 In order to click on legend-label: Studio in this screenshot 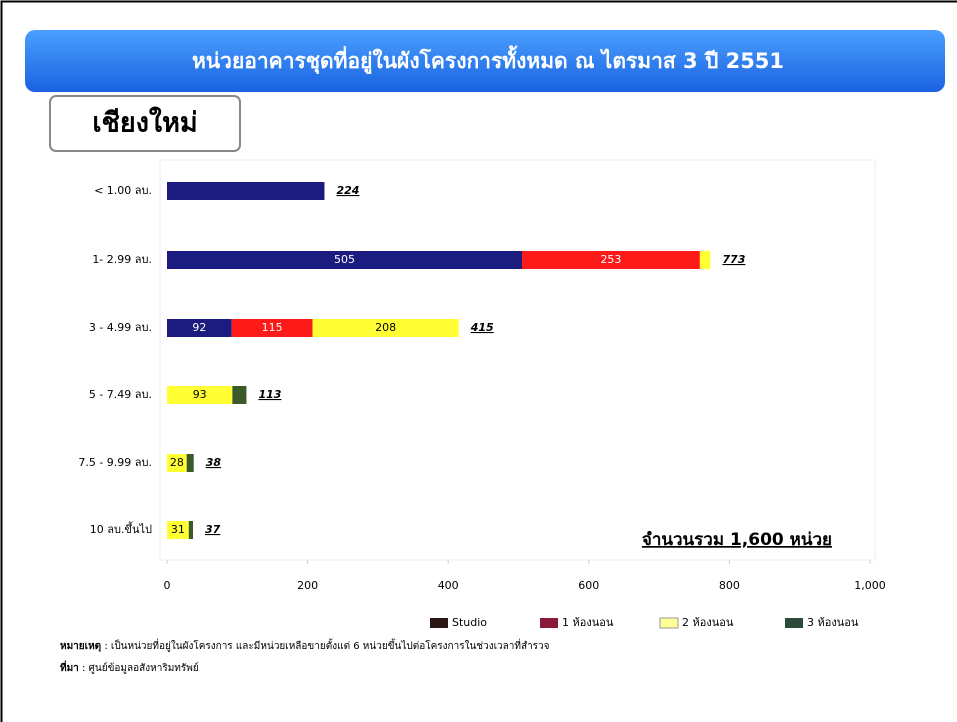, I will do `click(469, 622)`.